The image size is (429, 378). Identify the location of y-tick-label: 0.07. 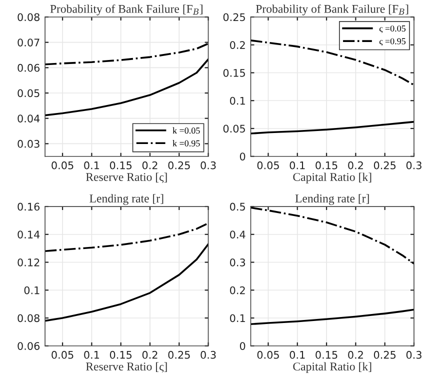
(29, 42).